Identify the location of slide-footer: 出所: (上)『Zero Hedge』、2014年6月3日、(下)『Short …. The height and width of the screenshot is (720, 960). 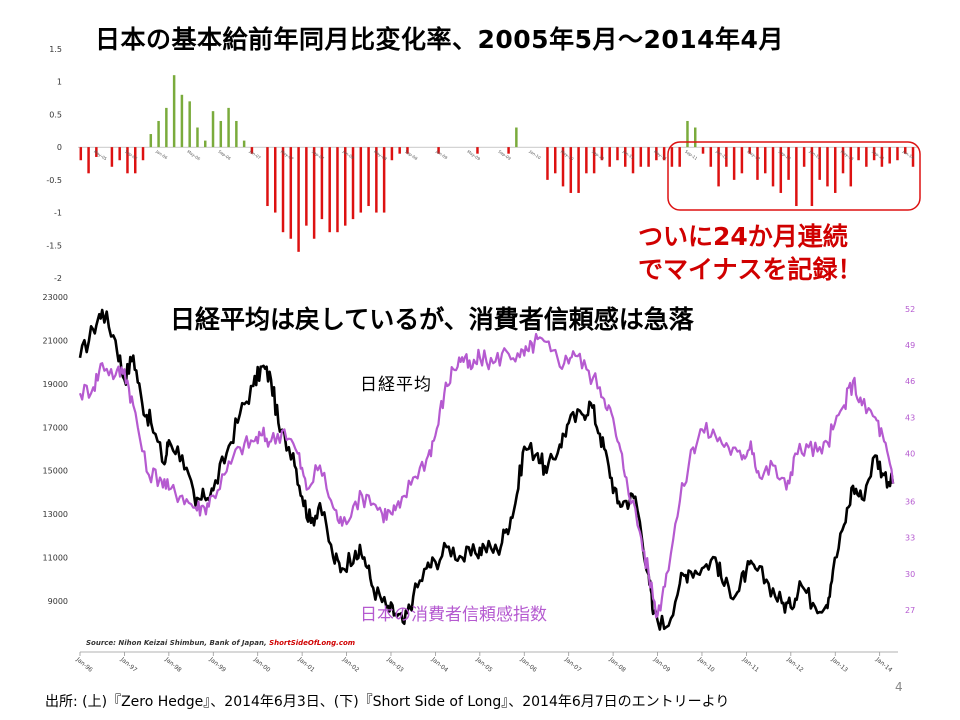
(387, 702).